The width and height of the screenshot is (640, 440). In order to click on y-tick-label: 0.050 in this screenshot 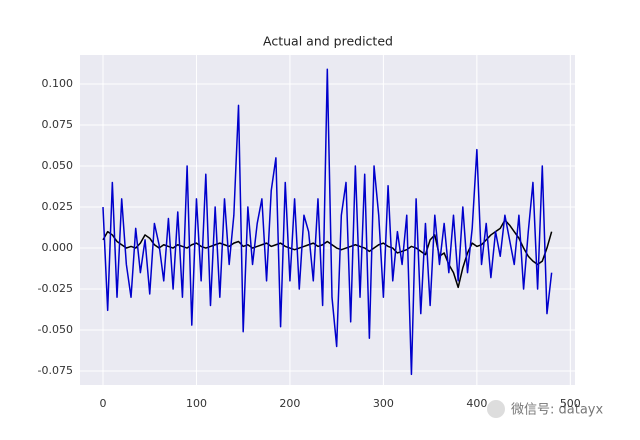, I will do `click(58, 165)`.